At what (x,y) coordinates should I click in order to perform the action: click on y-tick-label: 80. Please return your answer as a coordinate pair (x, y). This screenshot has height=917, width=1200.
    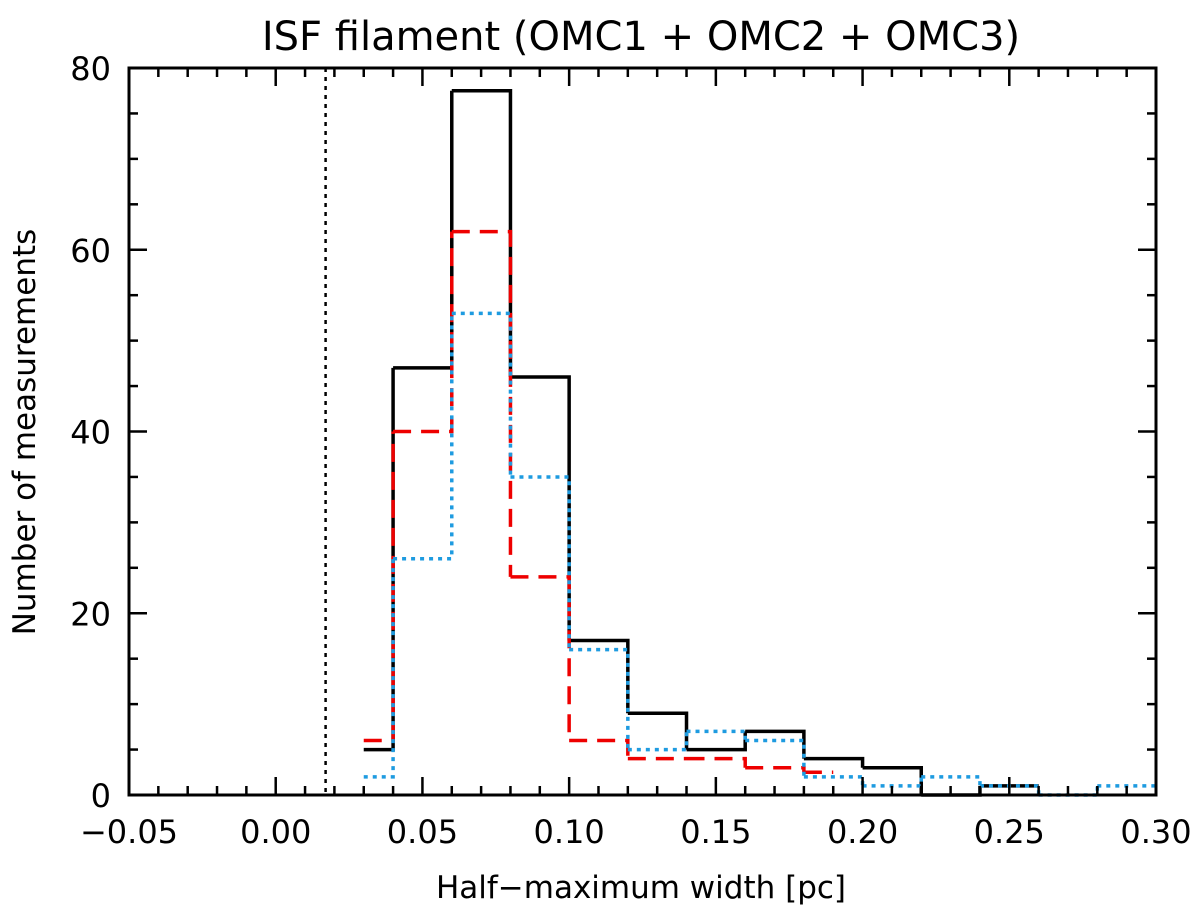
    Looking at the image, I should click on (90, 69).